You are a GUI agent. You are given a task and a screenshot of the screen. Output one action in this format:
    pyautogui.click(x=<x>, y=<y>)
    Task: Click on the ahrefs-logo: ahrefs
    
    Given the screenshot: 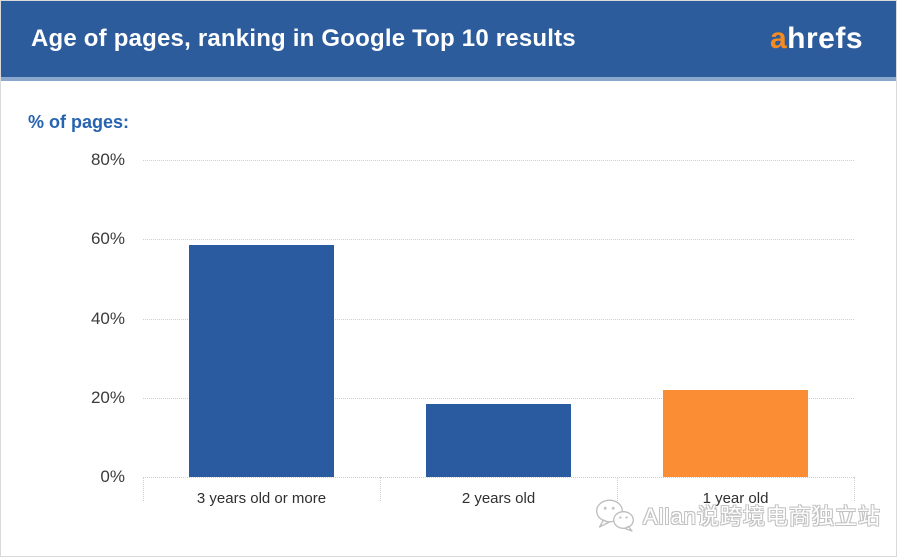 What is the action you would take?
    pyautogui.click(x=816, y=39)
    